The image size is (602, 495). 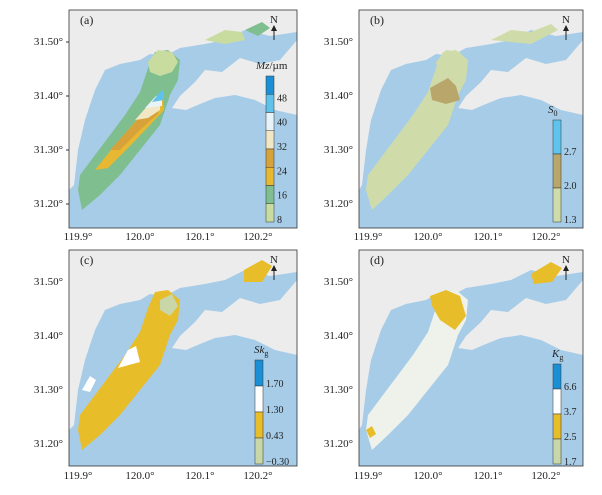 What do you see at coordinates (279, 220) in the screenshot?
I see `legend-value: 8` at bounding box center [279, 220].